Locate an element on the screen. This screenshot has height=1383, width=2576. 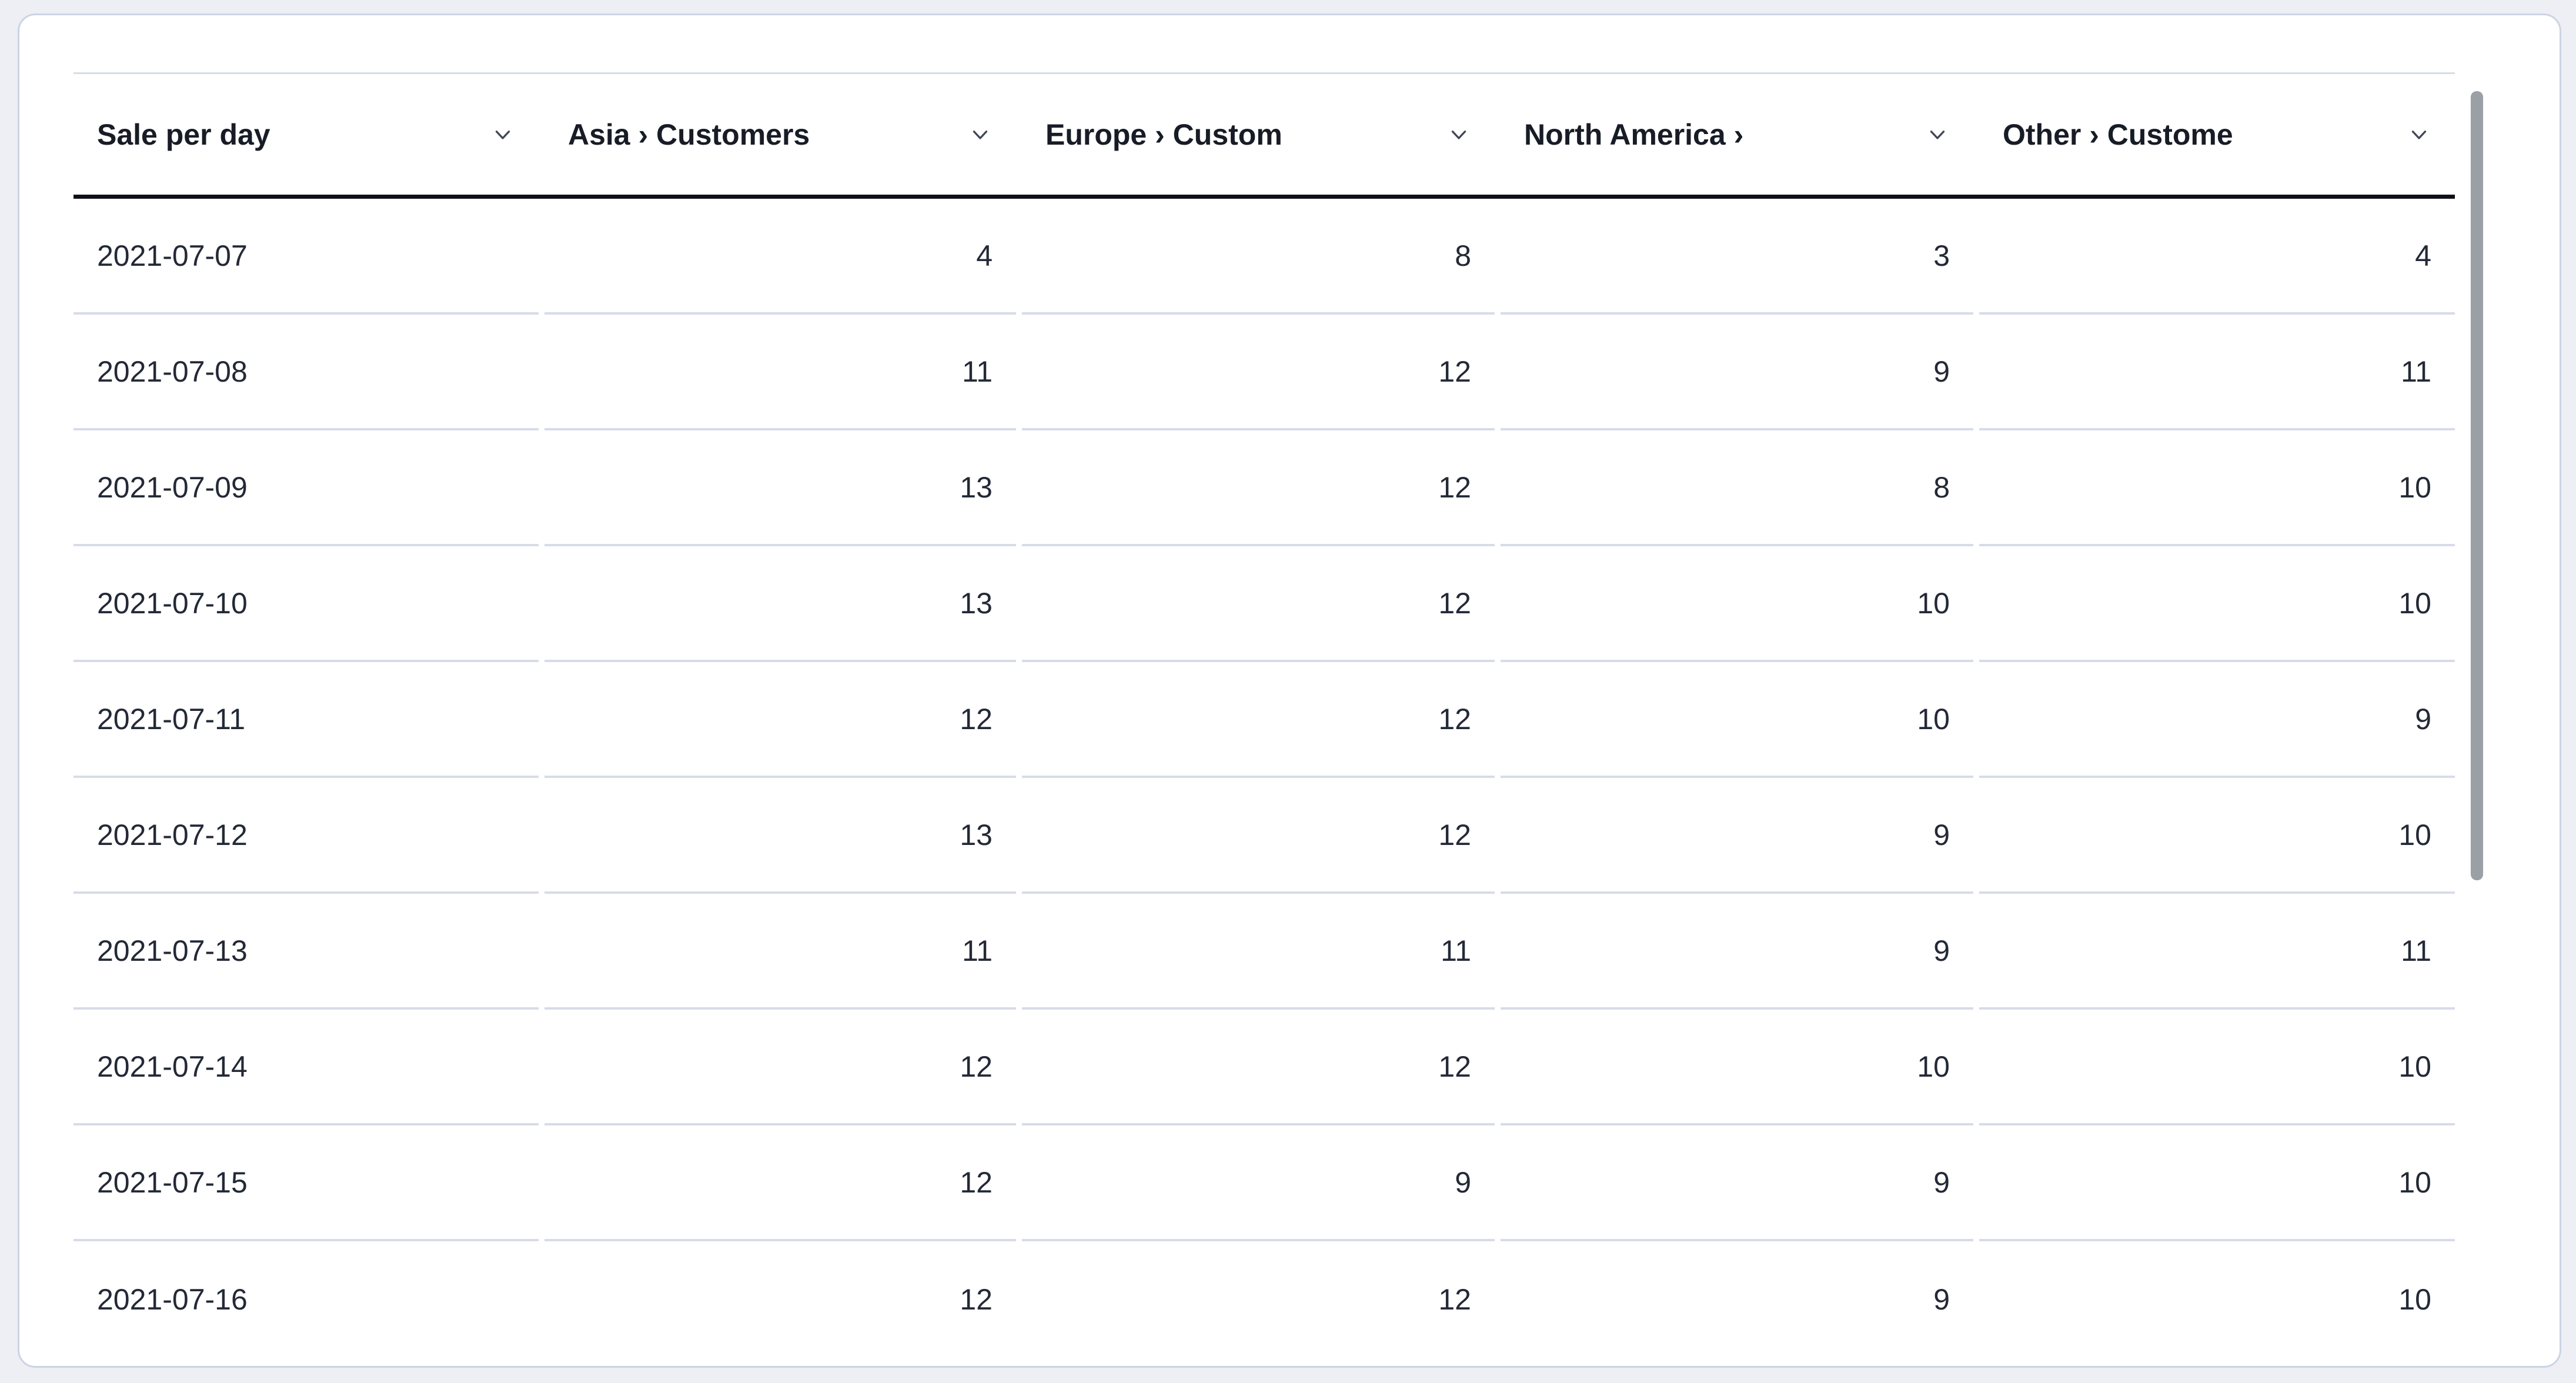
table-row: 2021-07-13 11 11 9 11 is located at coordinates (1264, 952).